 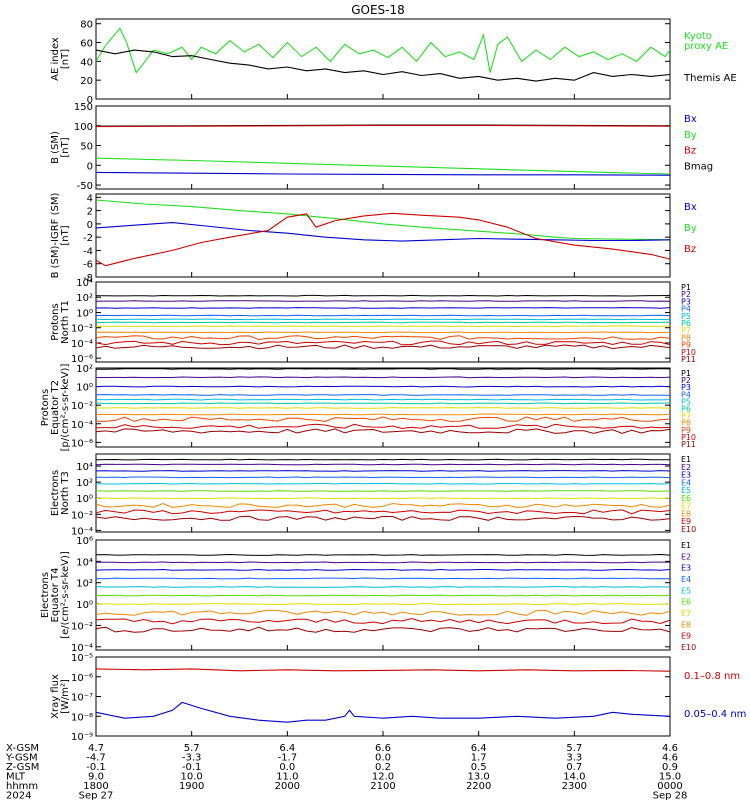 I want to click on x-row-value: -4.7, so click(x=96, y=758).